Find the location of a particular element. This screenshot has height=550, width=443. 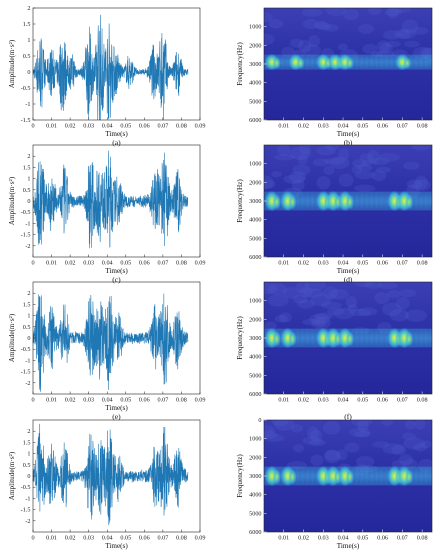

y-tick-label: 0.5 is located at coordinates (27, 190).